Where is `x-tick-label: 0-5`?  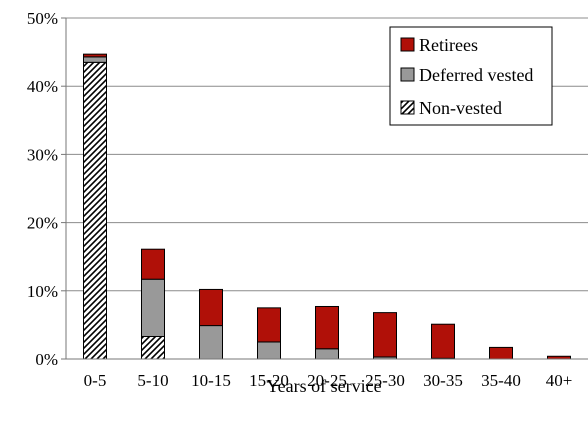 x-tick-label: 0-5 is located at coordinates (95, 380).